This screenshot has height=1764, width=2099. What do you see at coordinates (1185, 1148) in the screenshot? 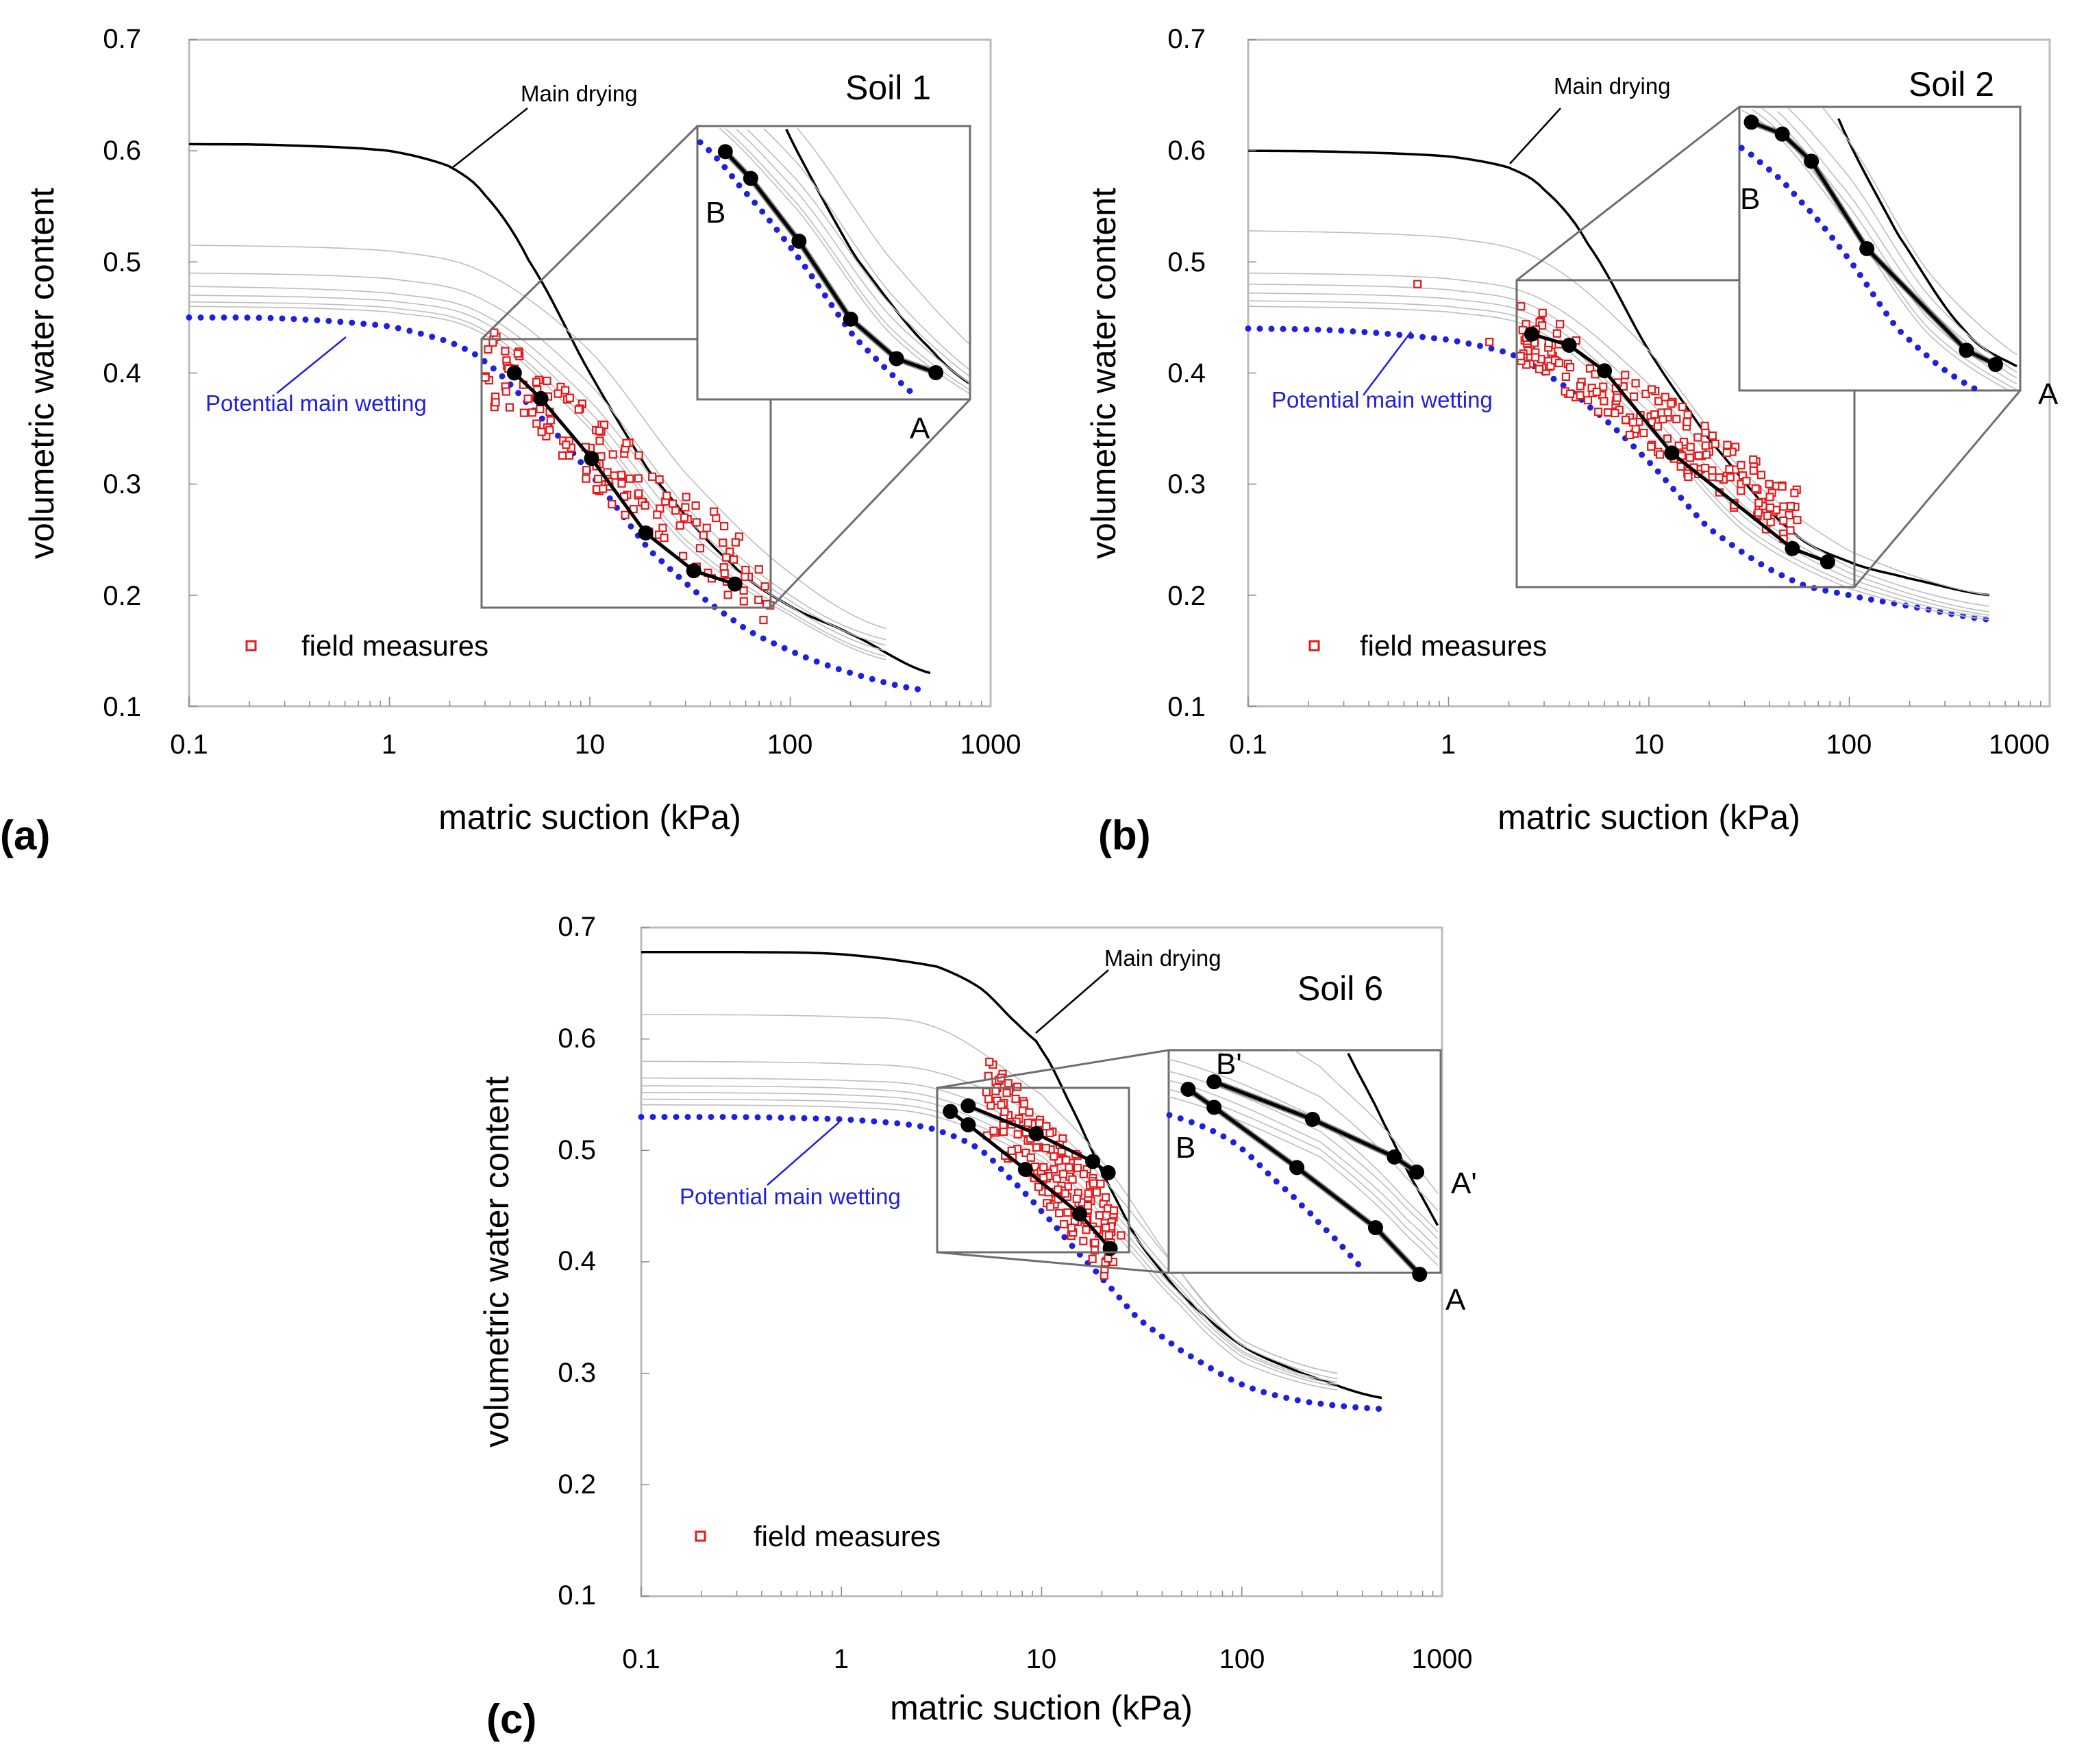
I see `endpoint-label-B: B` at bounding box center [1185, 1148].